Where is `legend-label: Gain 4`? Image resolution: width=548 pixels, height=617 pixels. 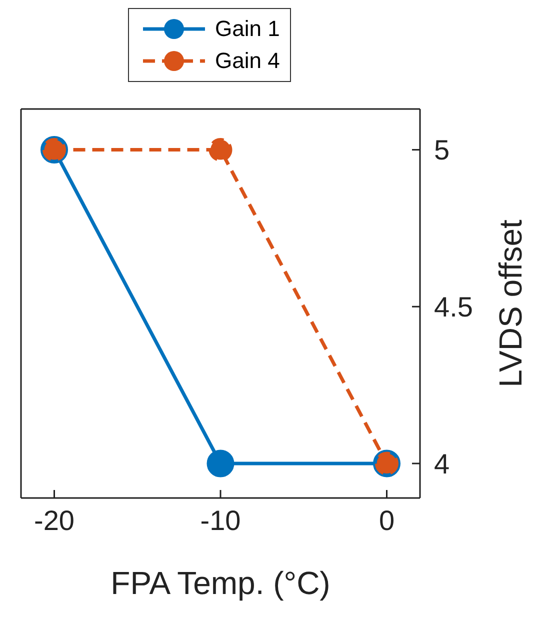
legend-label: Gain 4 is located at coordinates (247, 61).